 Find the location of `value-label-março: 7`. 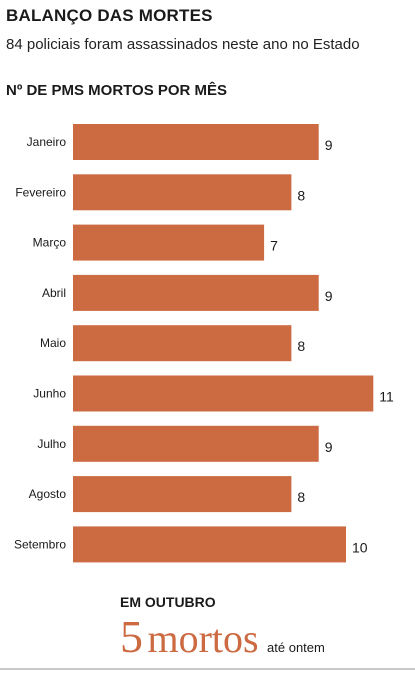

value-label-março: 7 is located at coordinates (274, 246).